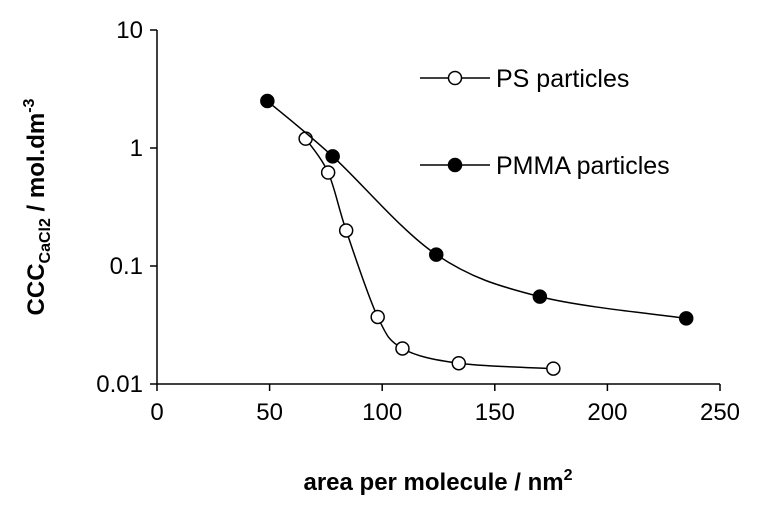 This screenshot has height=508, width=769. I want to click on y-axis-title-rest: / mol.dm, so click(36, 165).